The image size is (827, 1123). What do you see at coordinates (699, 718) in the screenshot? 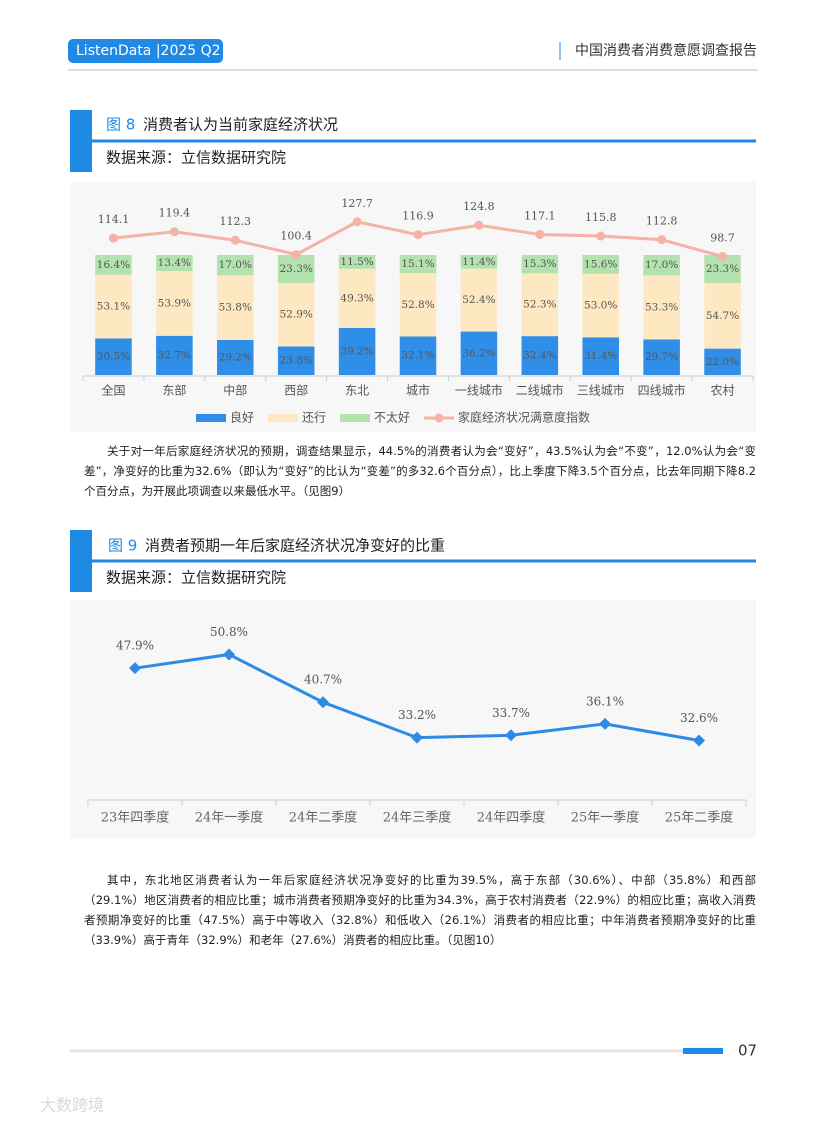
I see `data-label: 32.6%` at bounding box center [699, 718].